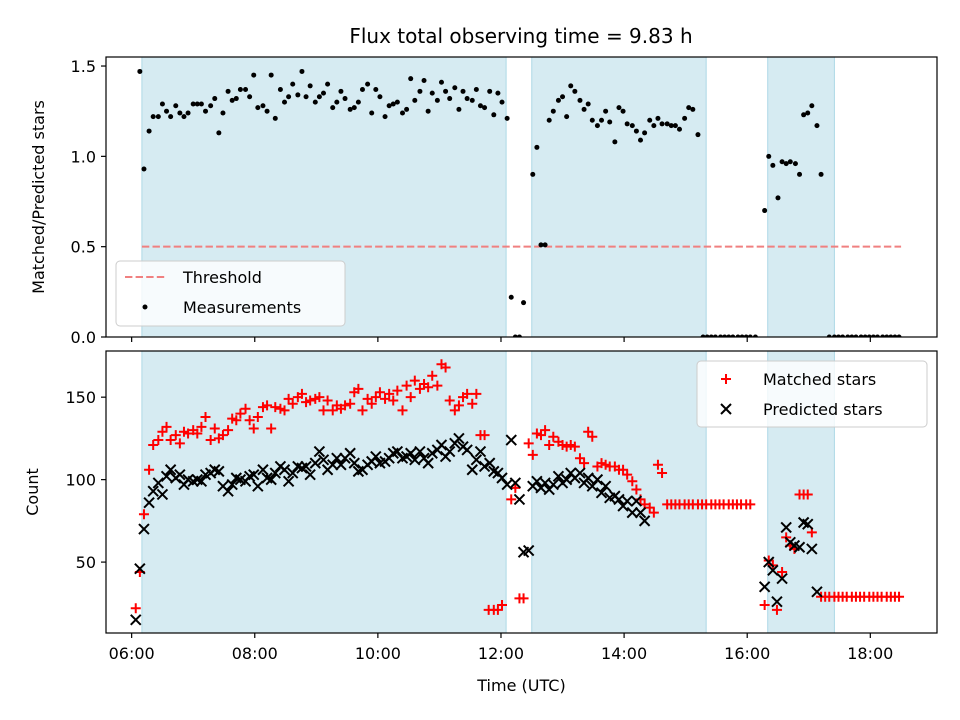  What do you see at coordinates (242, 307) in the screenshot?
I see `legend-measurements-label: Measurements` at bounding box center [242, 307].